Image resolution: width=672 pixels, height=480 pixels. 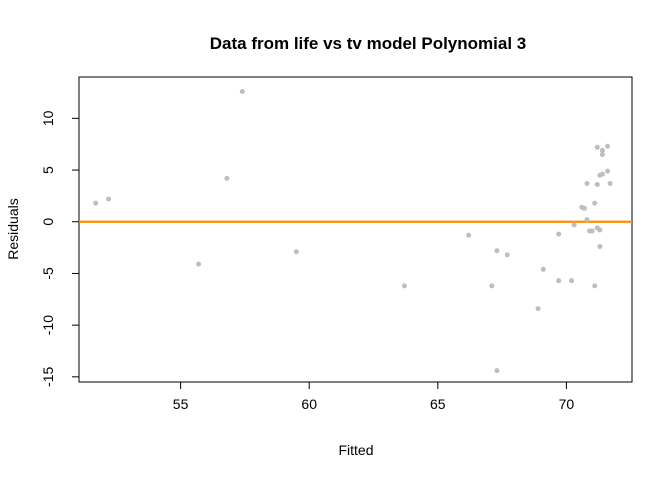 I want to click on y-axis: -15 -10 -5 0 5 10, so click(x=60, y=248).